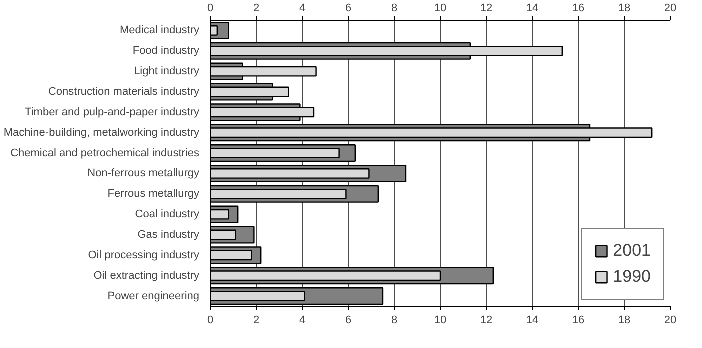 This screenshot has width=702, height=348. What do you see at coordinates (394, 320) in the screenshot?
I see `x2-tick-label: 8` at bounding box center [394, 320].